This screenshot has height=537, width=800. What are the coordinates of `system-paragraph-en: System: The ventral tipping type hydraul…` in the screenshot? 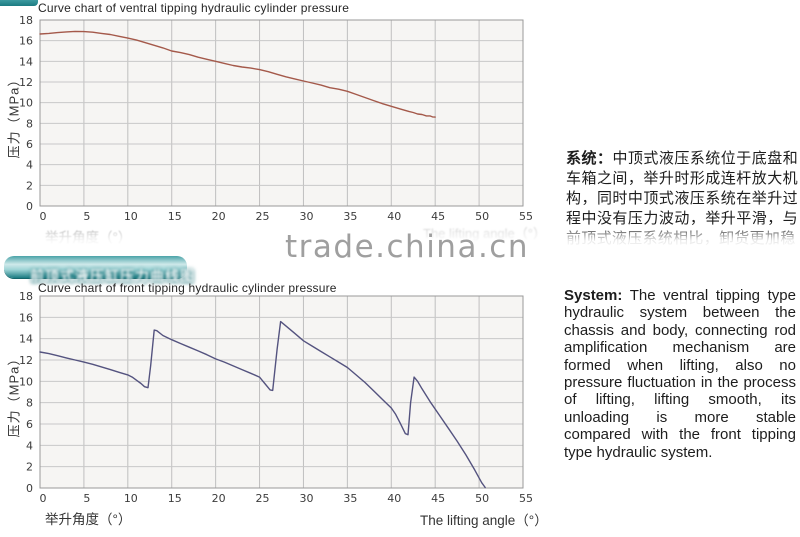 It's located at (680, 374).